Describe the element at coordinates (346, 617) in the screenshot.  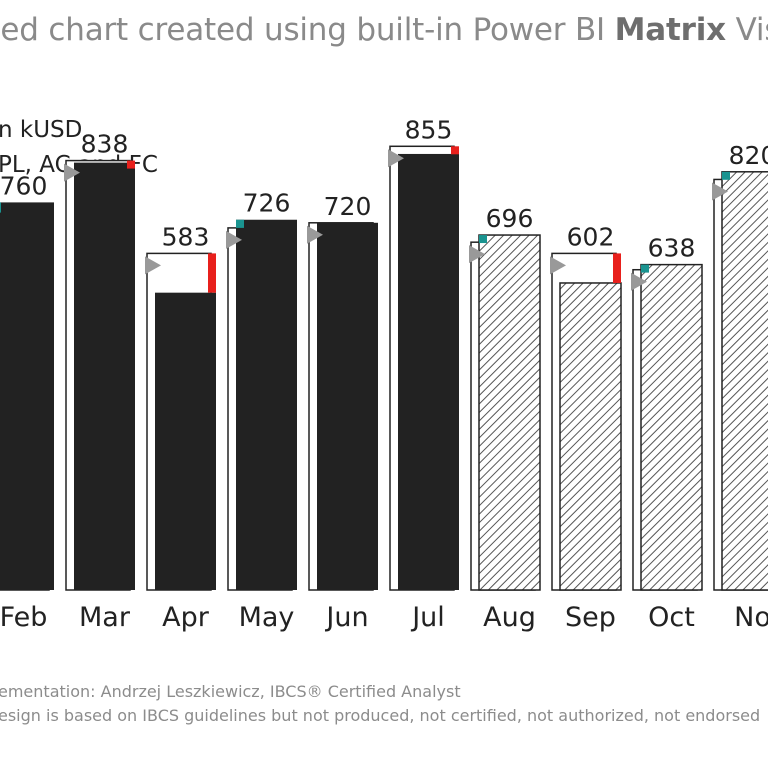
I see `category-label: Jun` at that location.